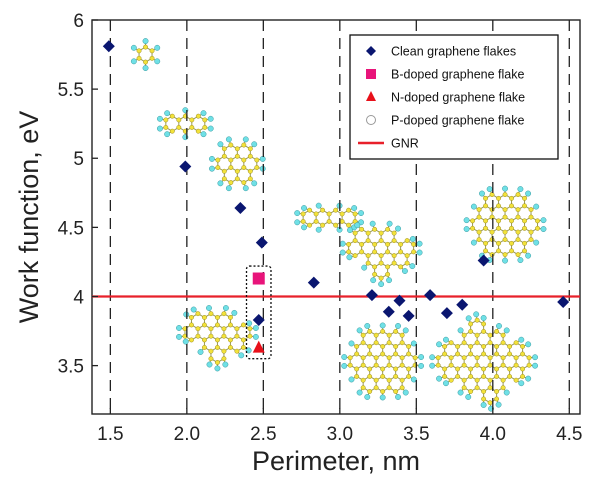  What do you see at coordinates (457, 121) in the screenshot?
I see `legend-label: P-doped graphene flake` at bounding box center [457, 121].